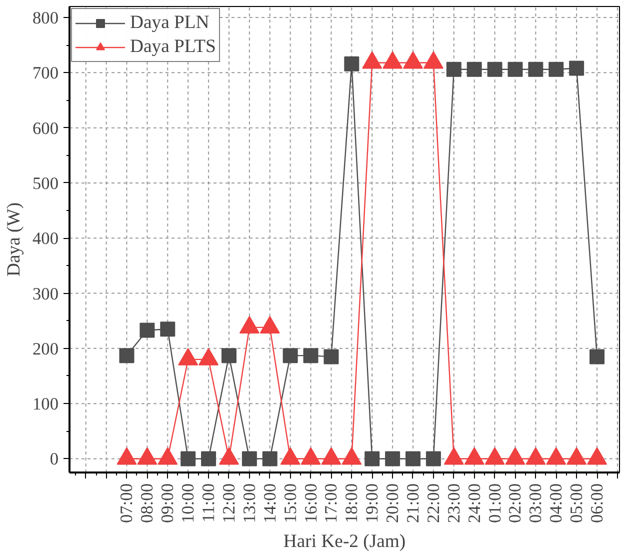  What do you see at coordinates (45, 73) in the screenshot?
I see `y-tick-label: 700` at bounding box center [45, 73].